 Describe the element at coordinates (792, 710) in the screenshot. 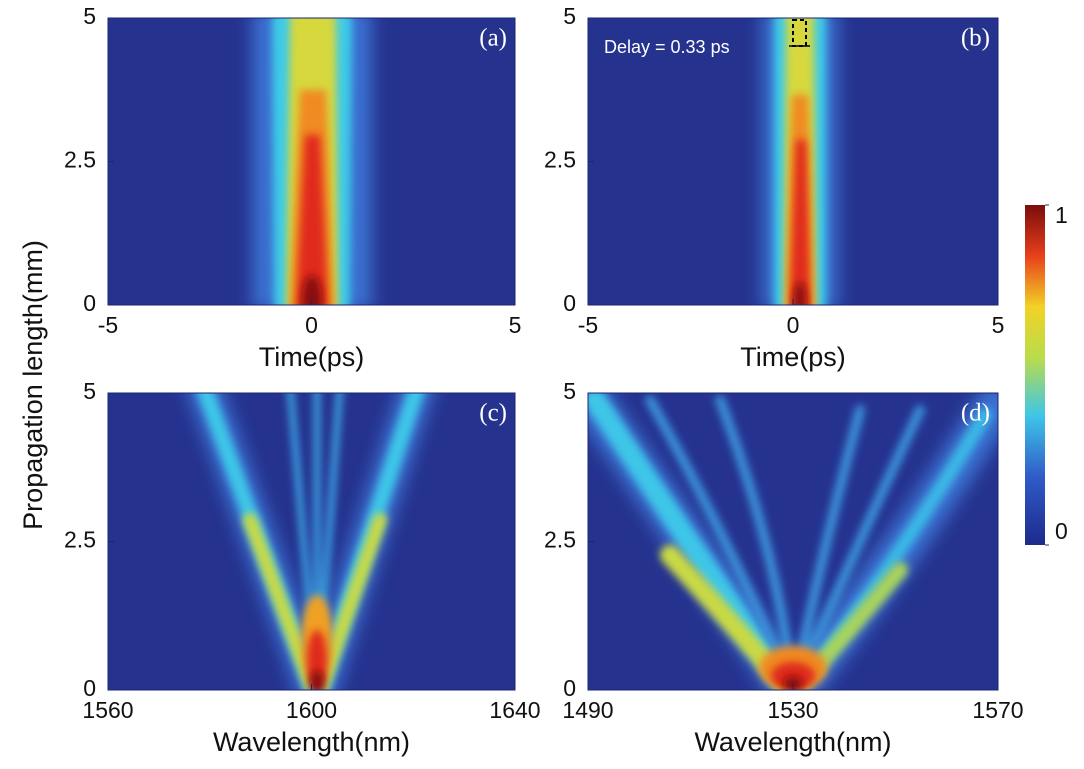

I see `x-tick-label: 1530` at that location.